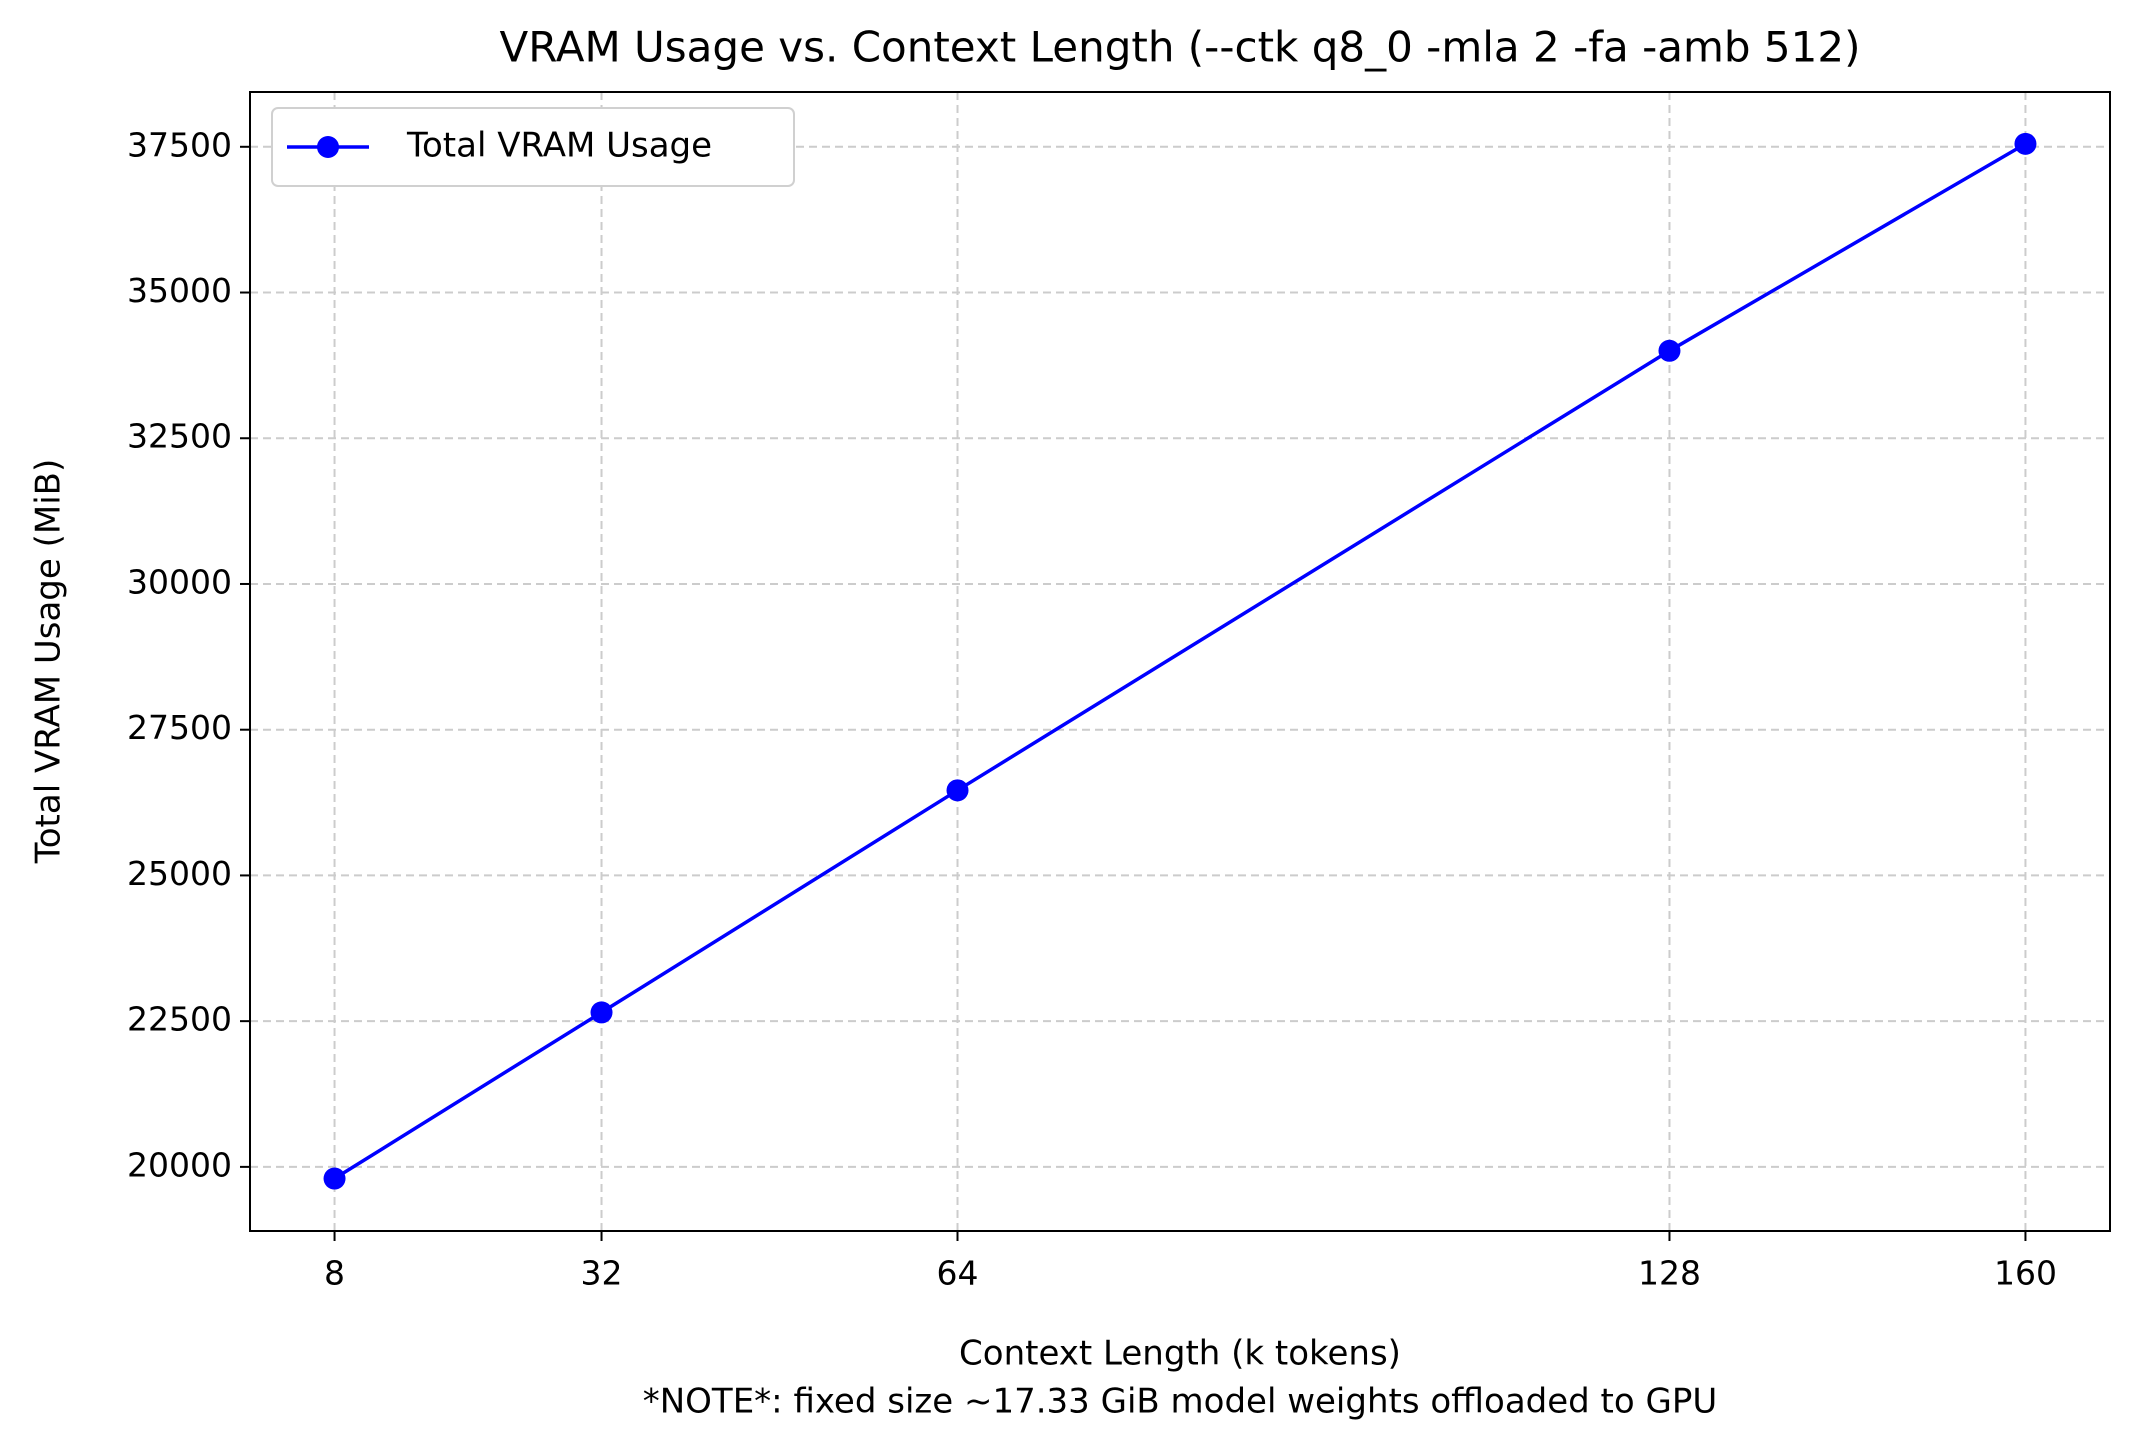 This screenshot has width=2140, height=1456. I want to click on y-tick-label: 22500, so click(179, 1019).